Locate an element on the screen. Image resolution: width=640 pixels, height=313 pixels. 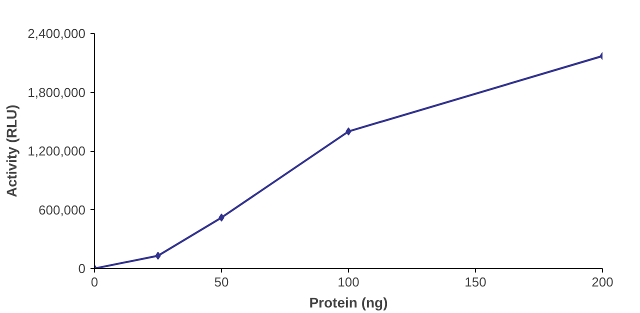
y-tick-label: 600,000 is located at coordinates (62, 210).